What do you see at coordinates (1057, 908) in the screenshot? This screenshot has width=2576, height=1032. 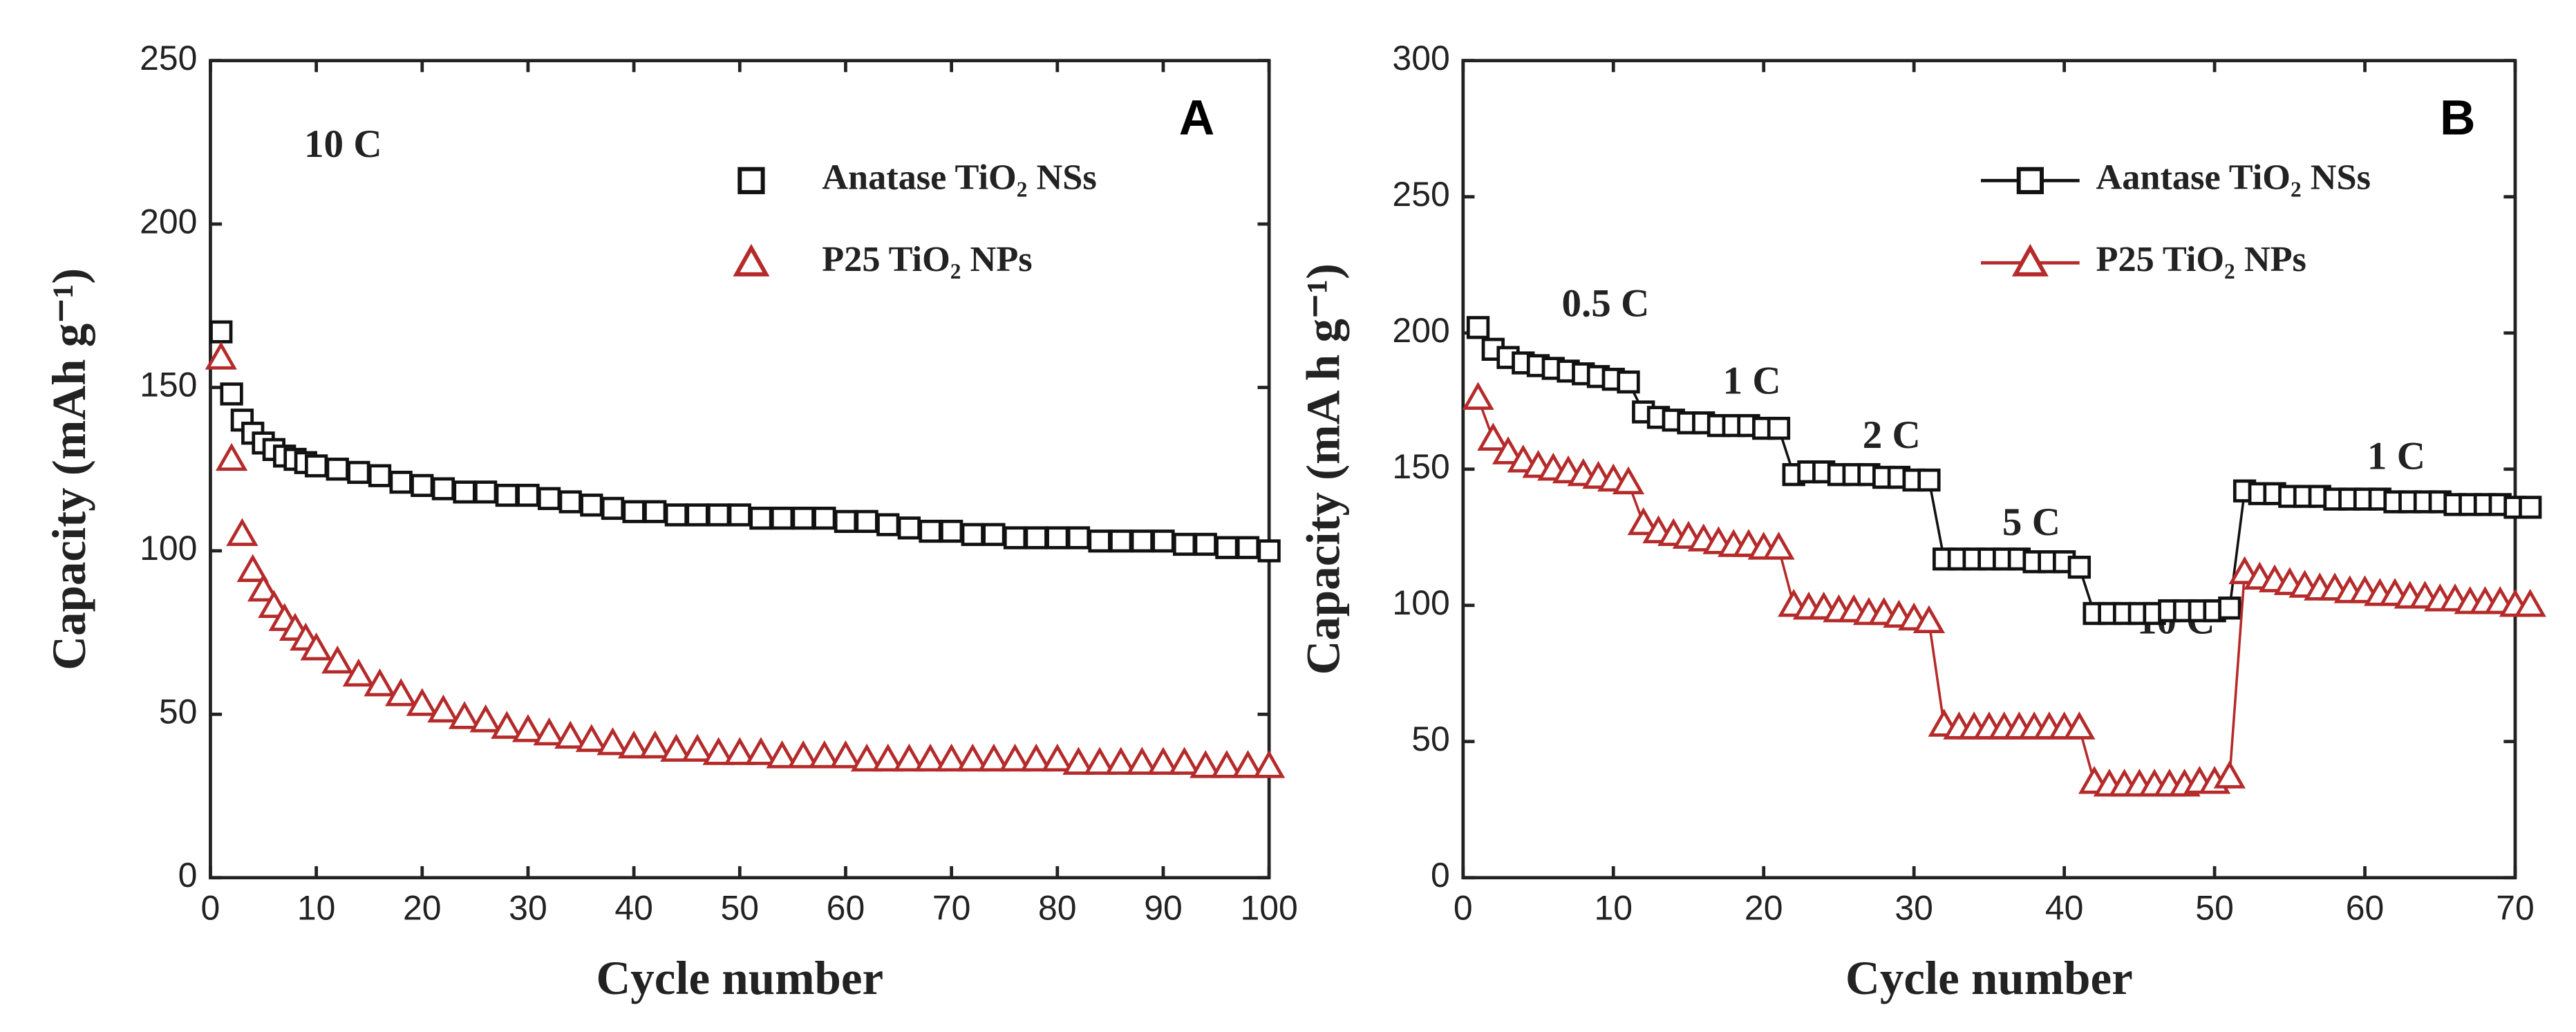 I see `x-tick-label: 80` at bounding box center [1057, 908].